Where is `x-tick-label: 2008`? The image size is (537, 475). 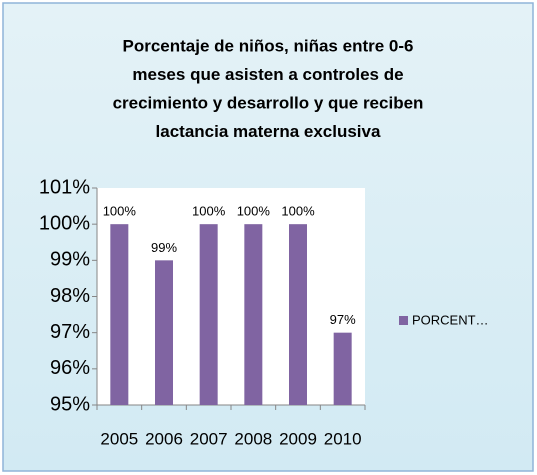 x-tick-label: 2008 is located at coordinates (253, 438).